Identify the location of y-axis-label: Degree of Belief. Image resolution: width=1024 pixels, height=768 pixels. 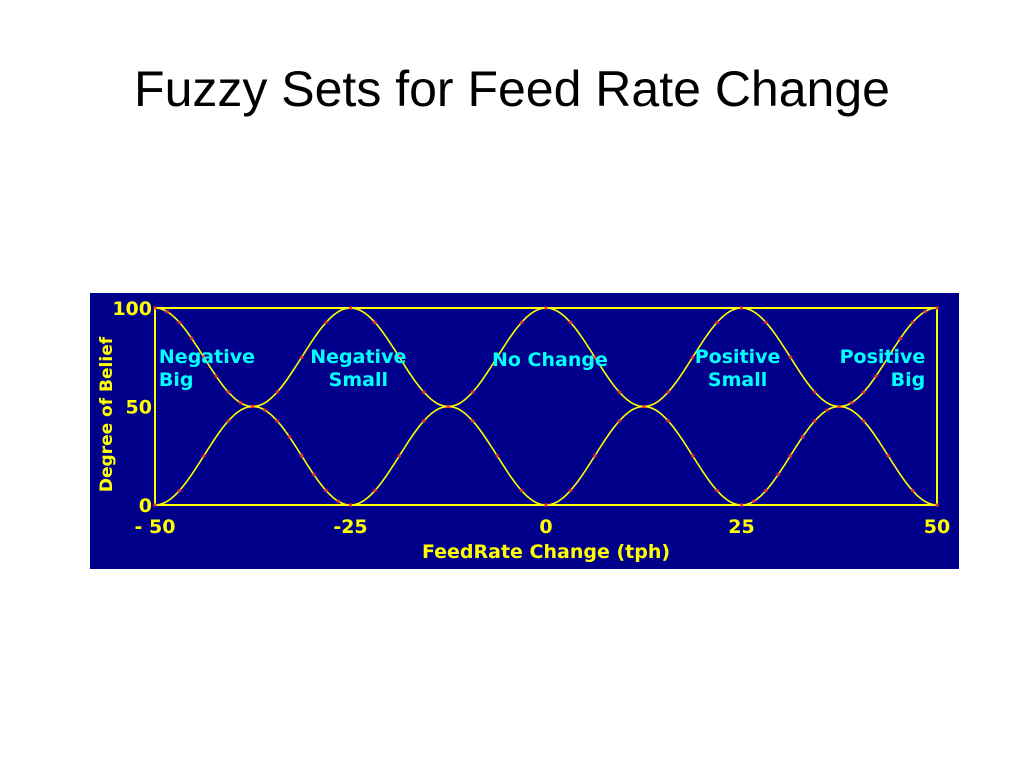
(107, 414).